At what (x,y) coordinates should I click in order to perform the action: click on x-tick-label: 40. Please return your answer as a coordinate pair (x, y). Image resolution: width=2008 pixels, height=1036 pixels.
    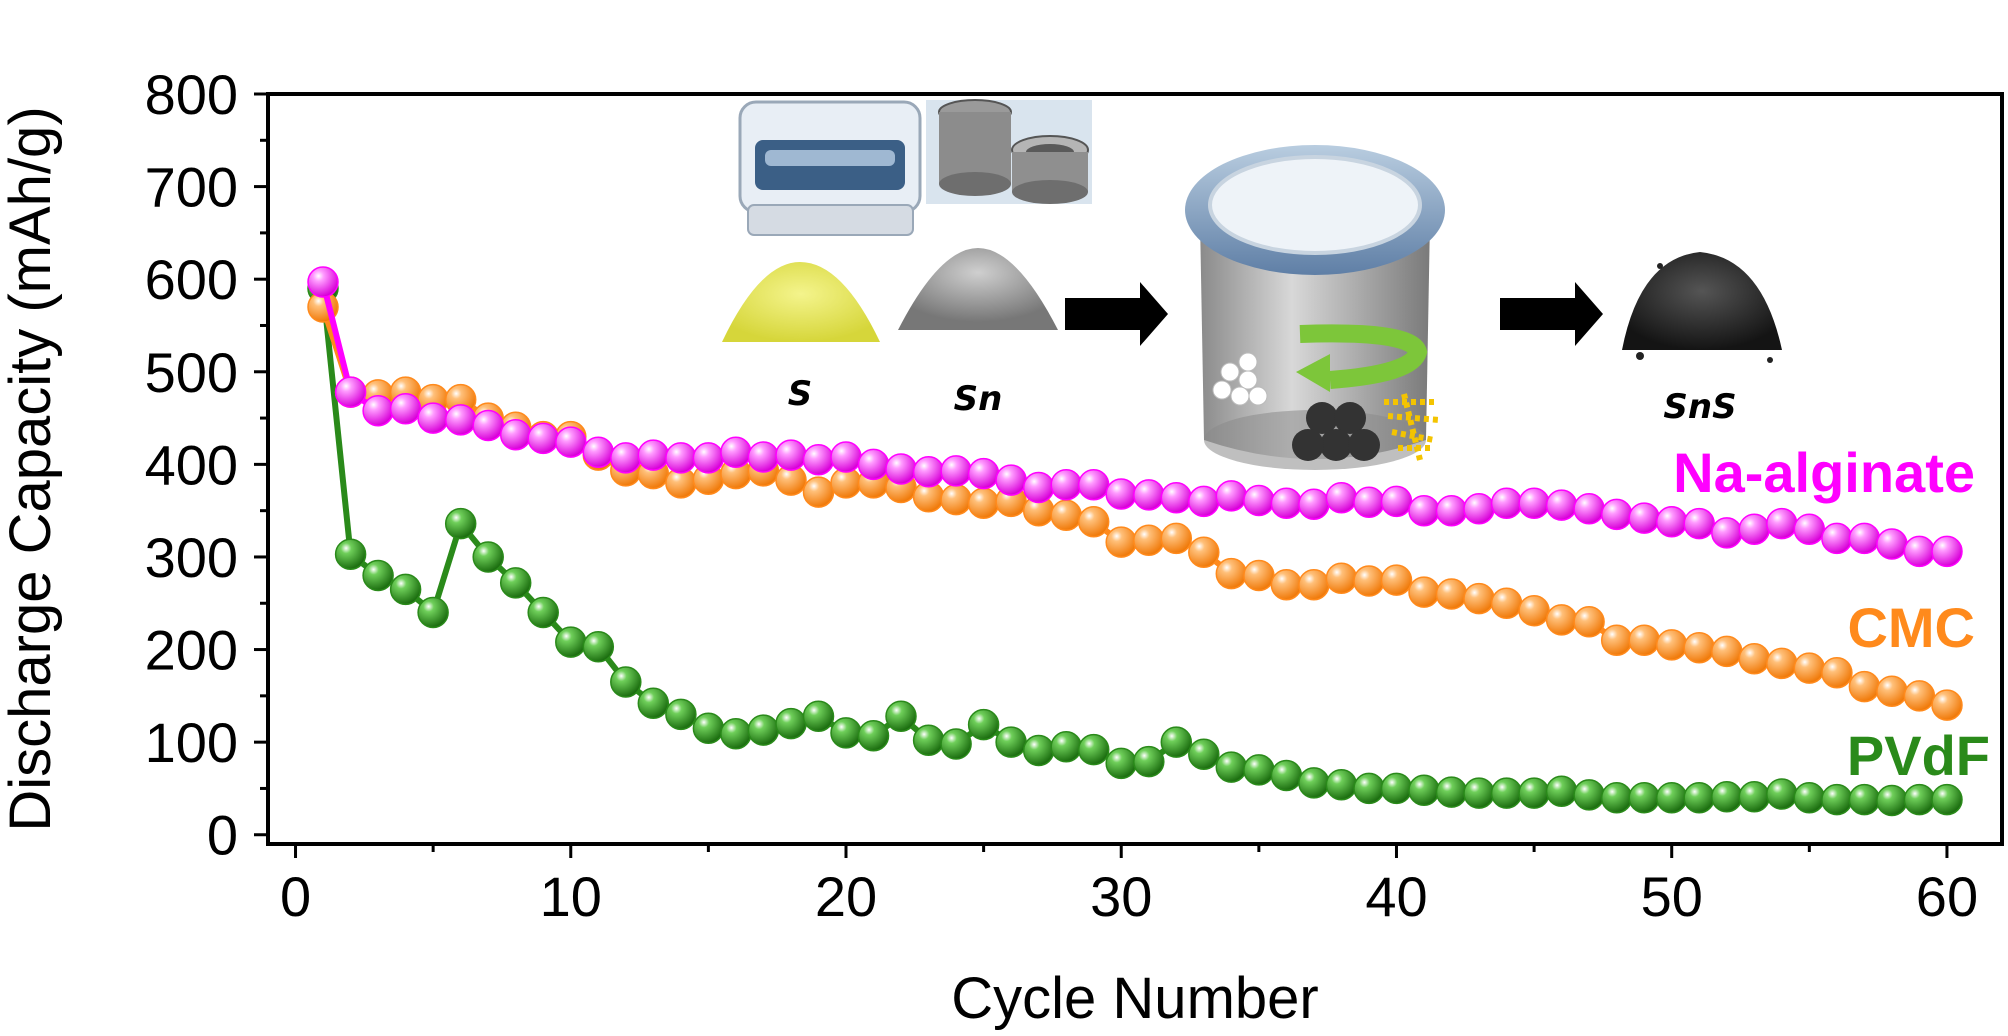
    Looking at the image, I should click on (1396, 896).